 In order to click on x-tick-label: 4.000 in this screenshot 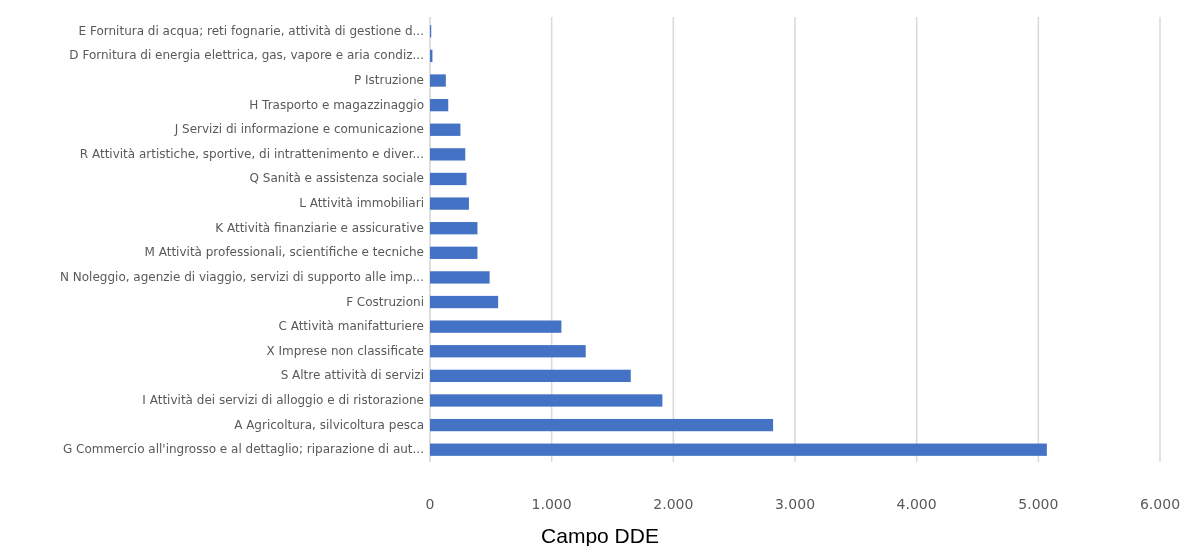, I will do `click(916, 504)`.